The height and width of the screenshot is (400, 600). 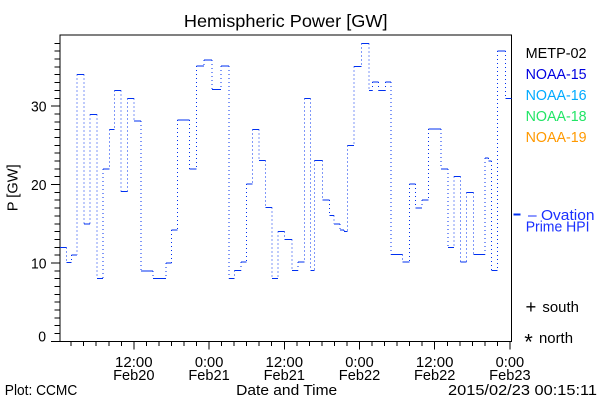 I want to click on svg-text: Date and Time, so click(x=286, y=391).